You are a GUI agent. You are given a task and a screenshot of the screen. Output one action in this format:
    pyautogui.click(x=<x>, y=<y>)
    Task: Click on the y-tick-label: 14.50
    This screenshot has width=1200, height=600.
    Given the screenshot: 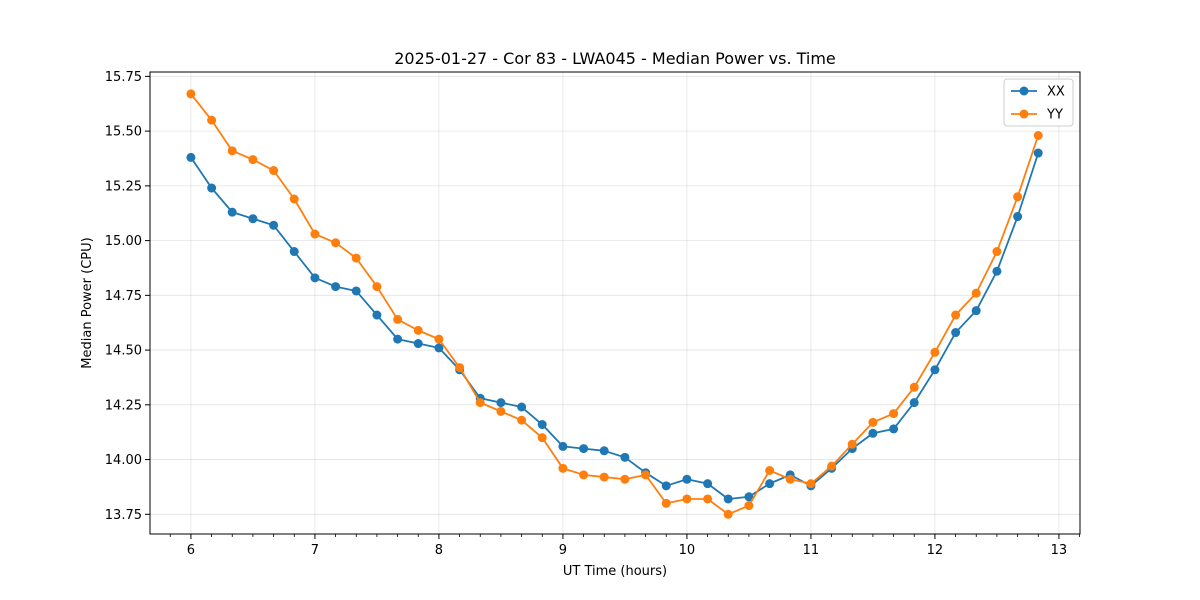 What is the action you would take?
    pyautogui.click(x=123, y=351)
    